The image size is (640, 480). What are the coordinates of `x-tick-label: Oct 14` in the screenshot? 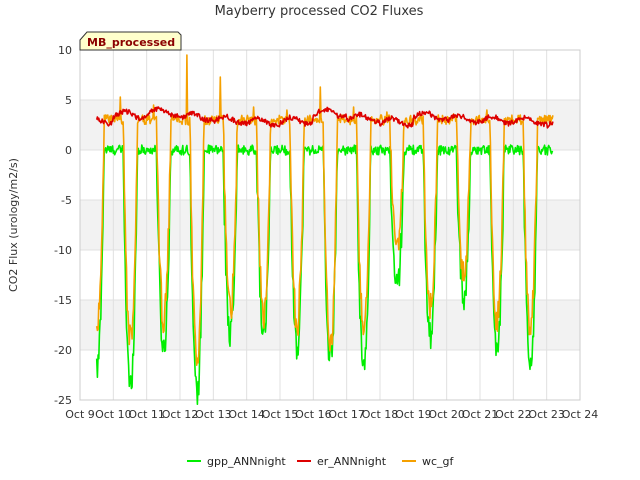 It's located at (246, 414).